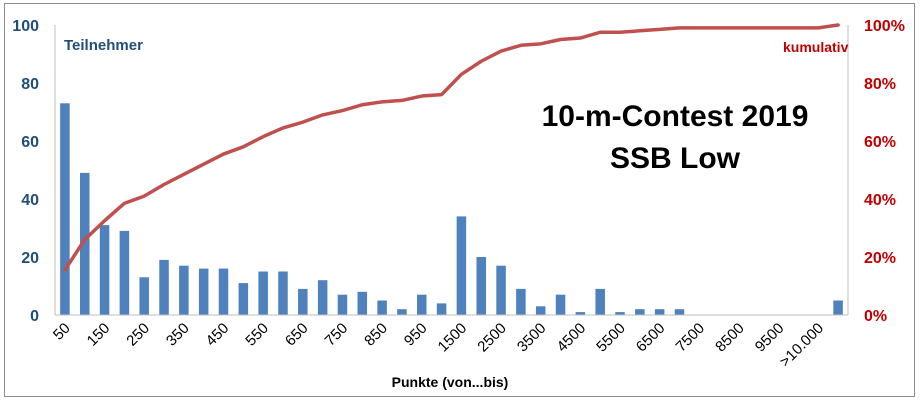 Image resolution: width=921 pixels, height=404 pixels. Describe the element at coordinates (730, 338) in the screenshot. I see `x-tick-label: 8500` at that location.